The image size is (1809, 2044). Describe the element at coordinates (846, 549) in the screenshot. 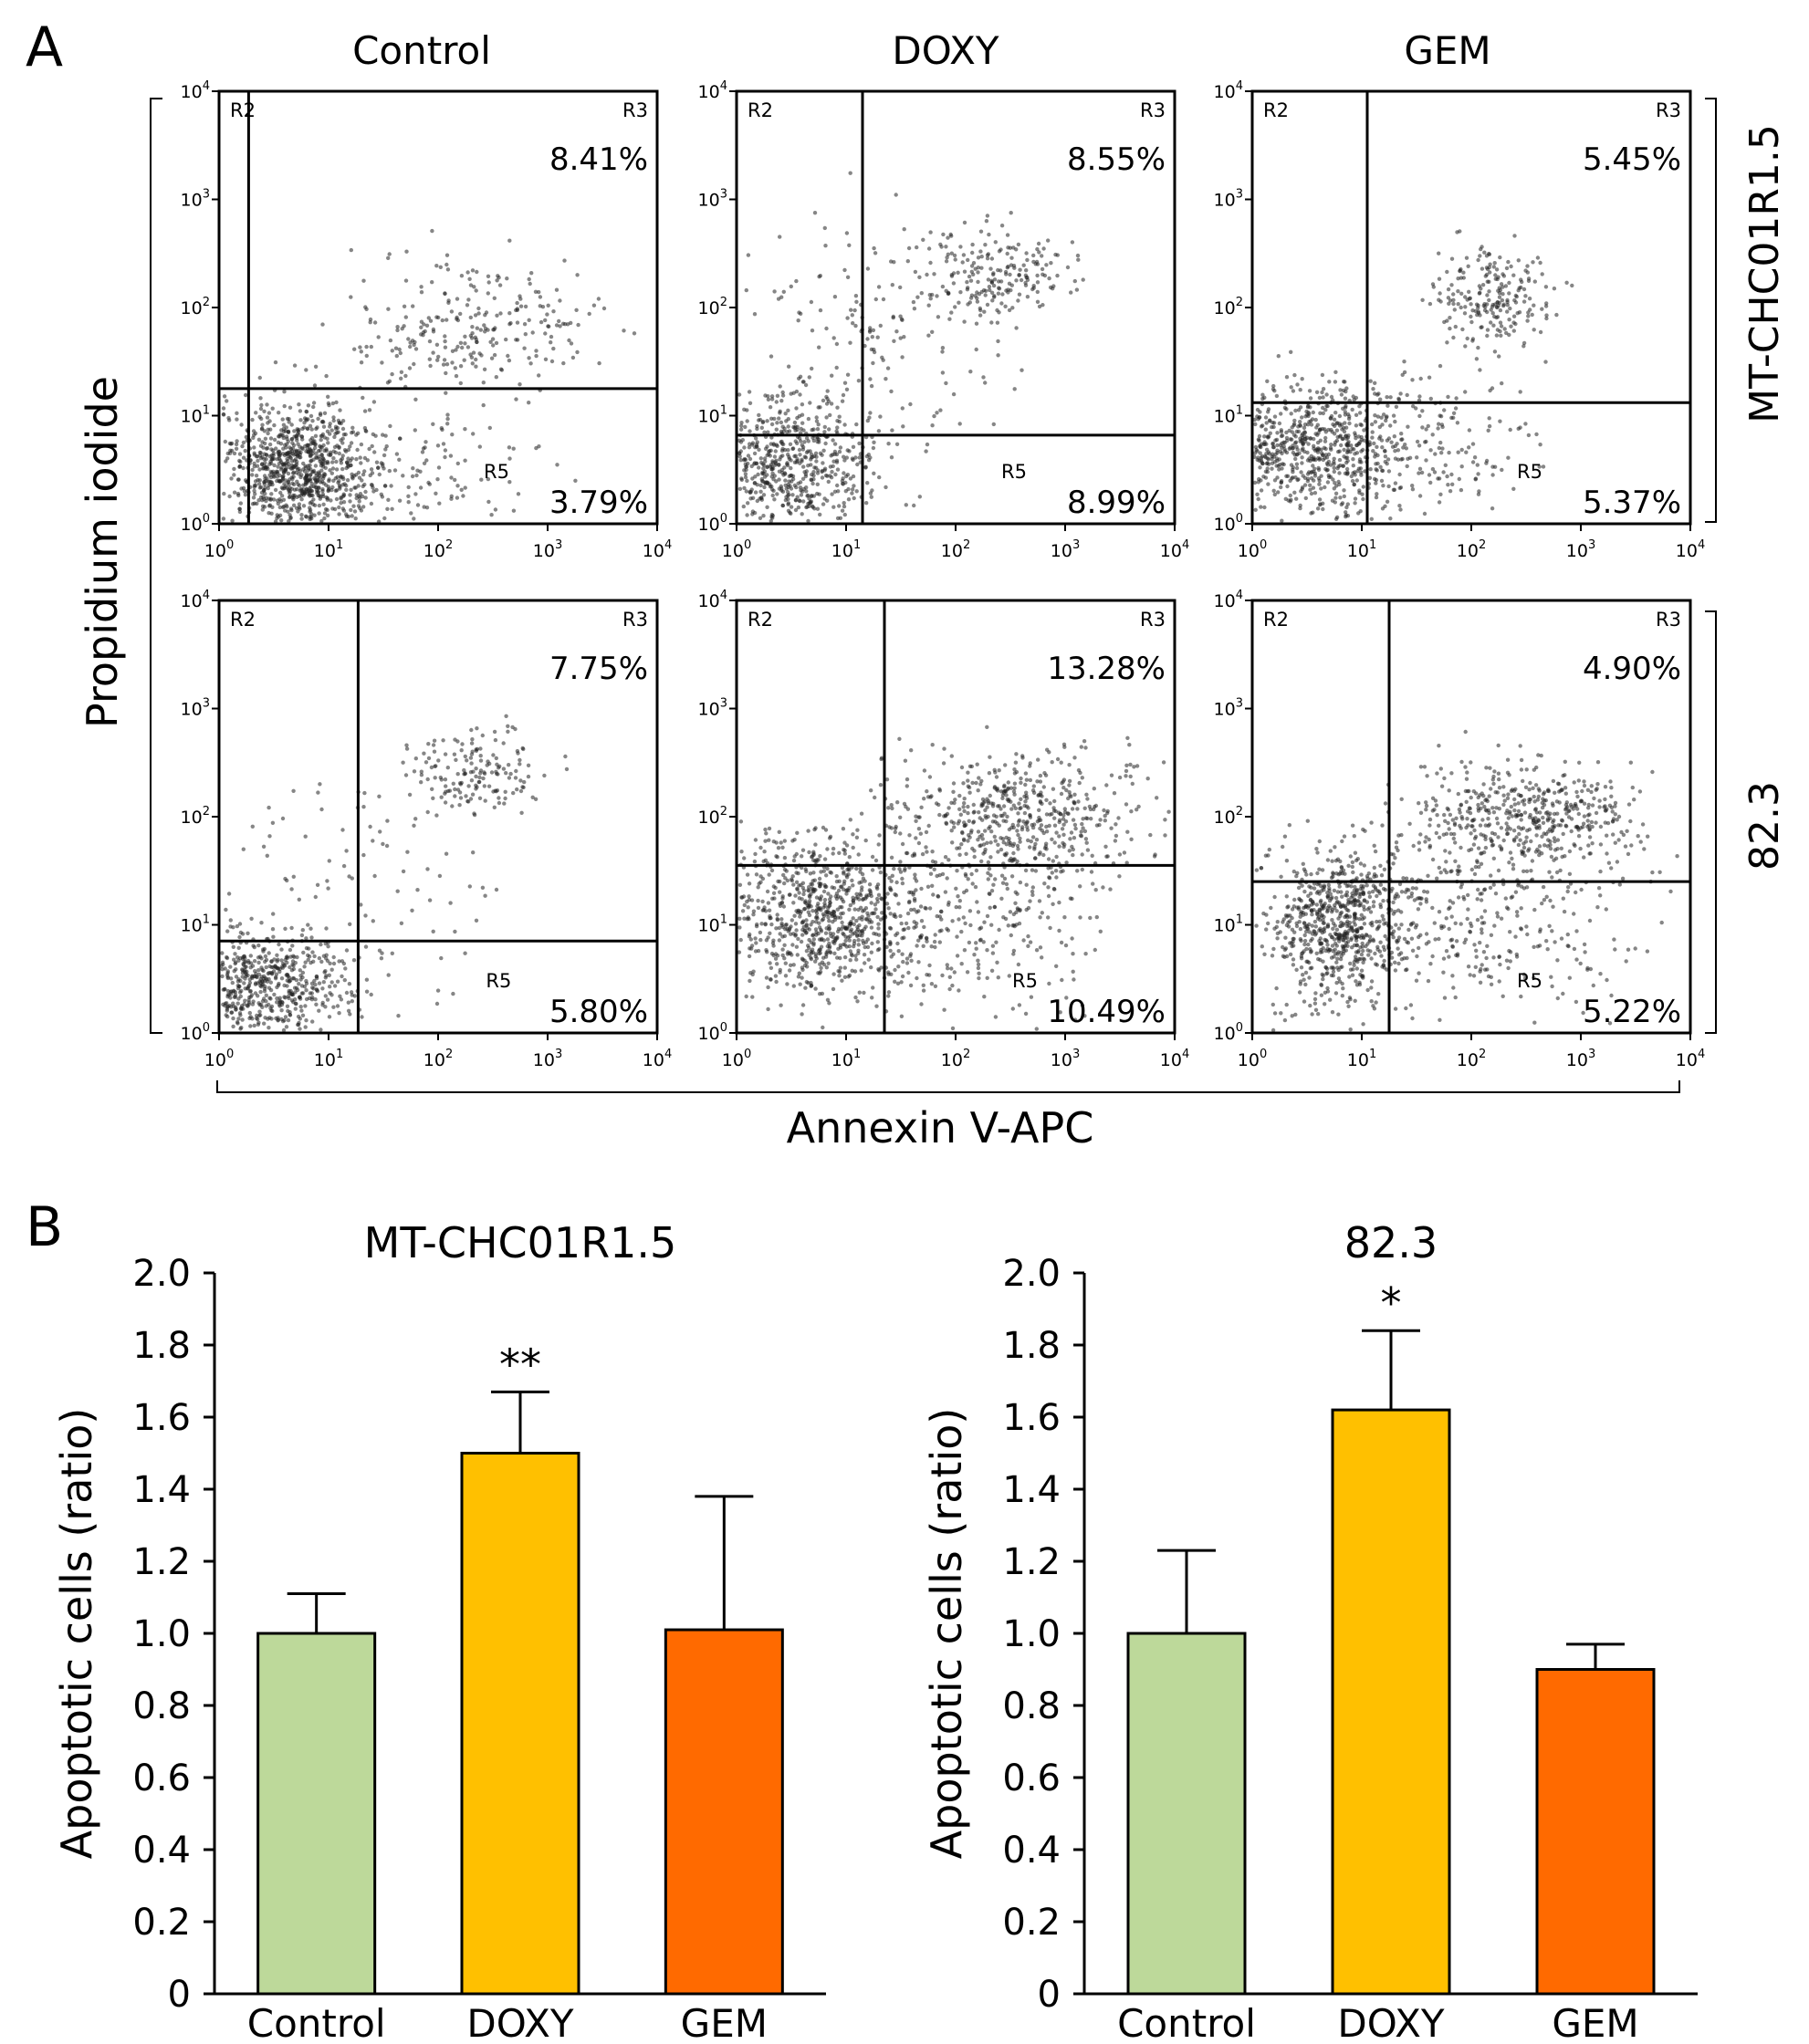

I see `plot-r1c2-x-tick-label: 10¹` at that location.